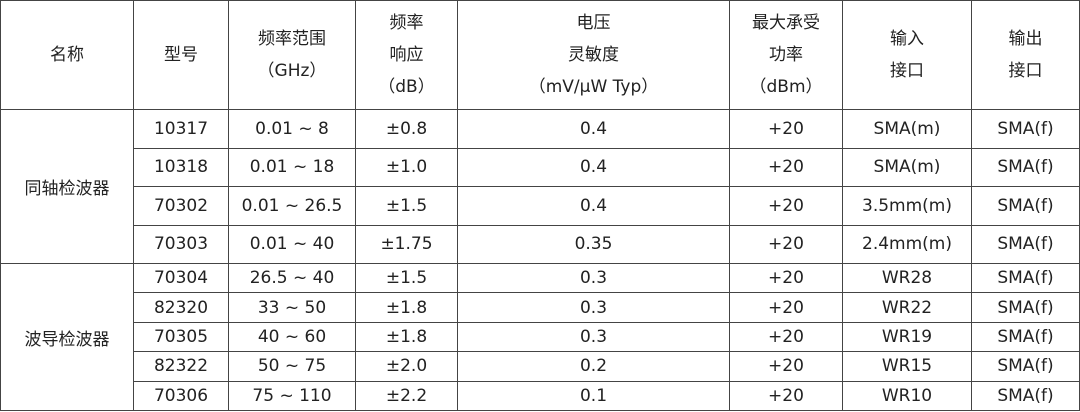 The width and height of the screenshot is (1080, 412). I want to click on header-voltage-sensitivity: 电压 灵敏度 （mV/μW Typ）, so click(593, 55).